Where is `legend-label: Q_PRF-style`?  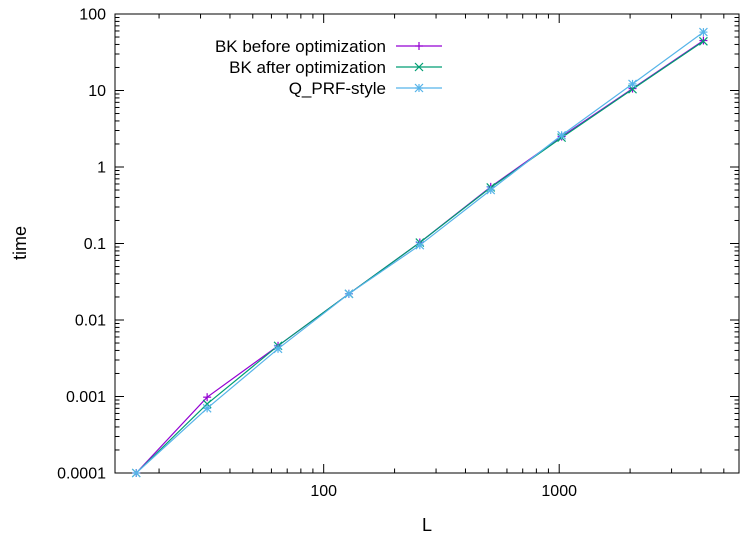 legend-label: Q_PRF-style is located at coordinates (337, 88).